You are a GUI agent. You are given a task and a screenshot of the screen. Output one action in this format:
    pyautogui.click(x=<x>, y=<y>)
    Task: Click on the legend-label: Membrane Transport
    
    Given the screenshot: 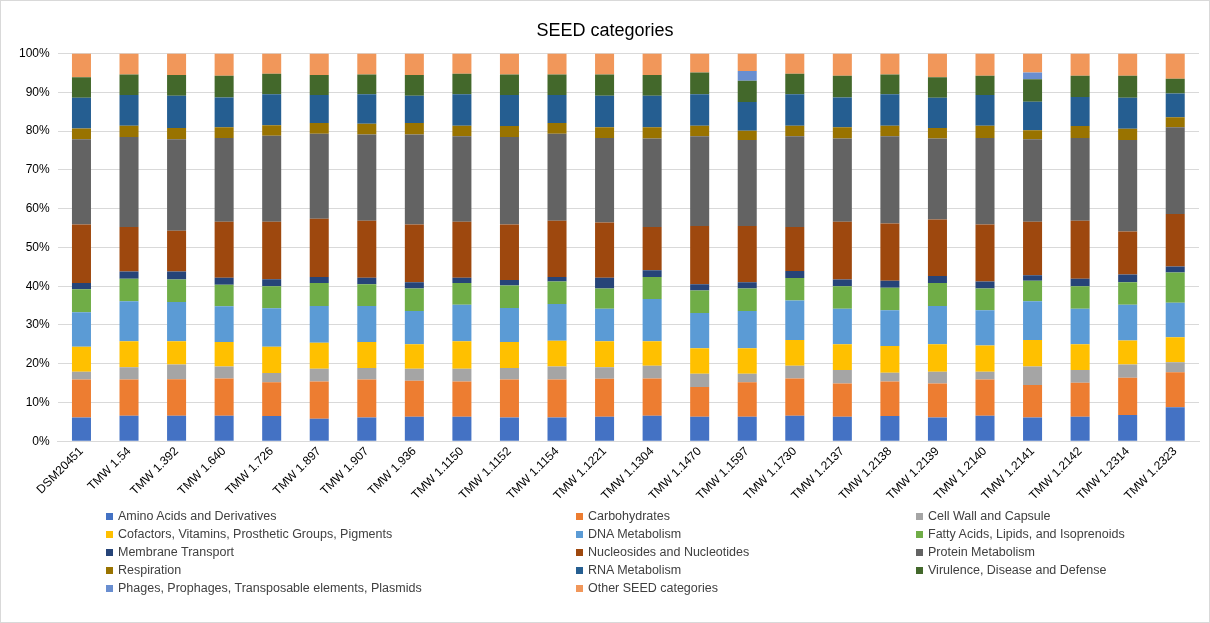 What is the action you would take?
    pyautogui.click(x=176, y=552)
    